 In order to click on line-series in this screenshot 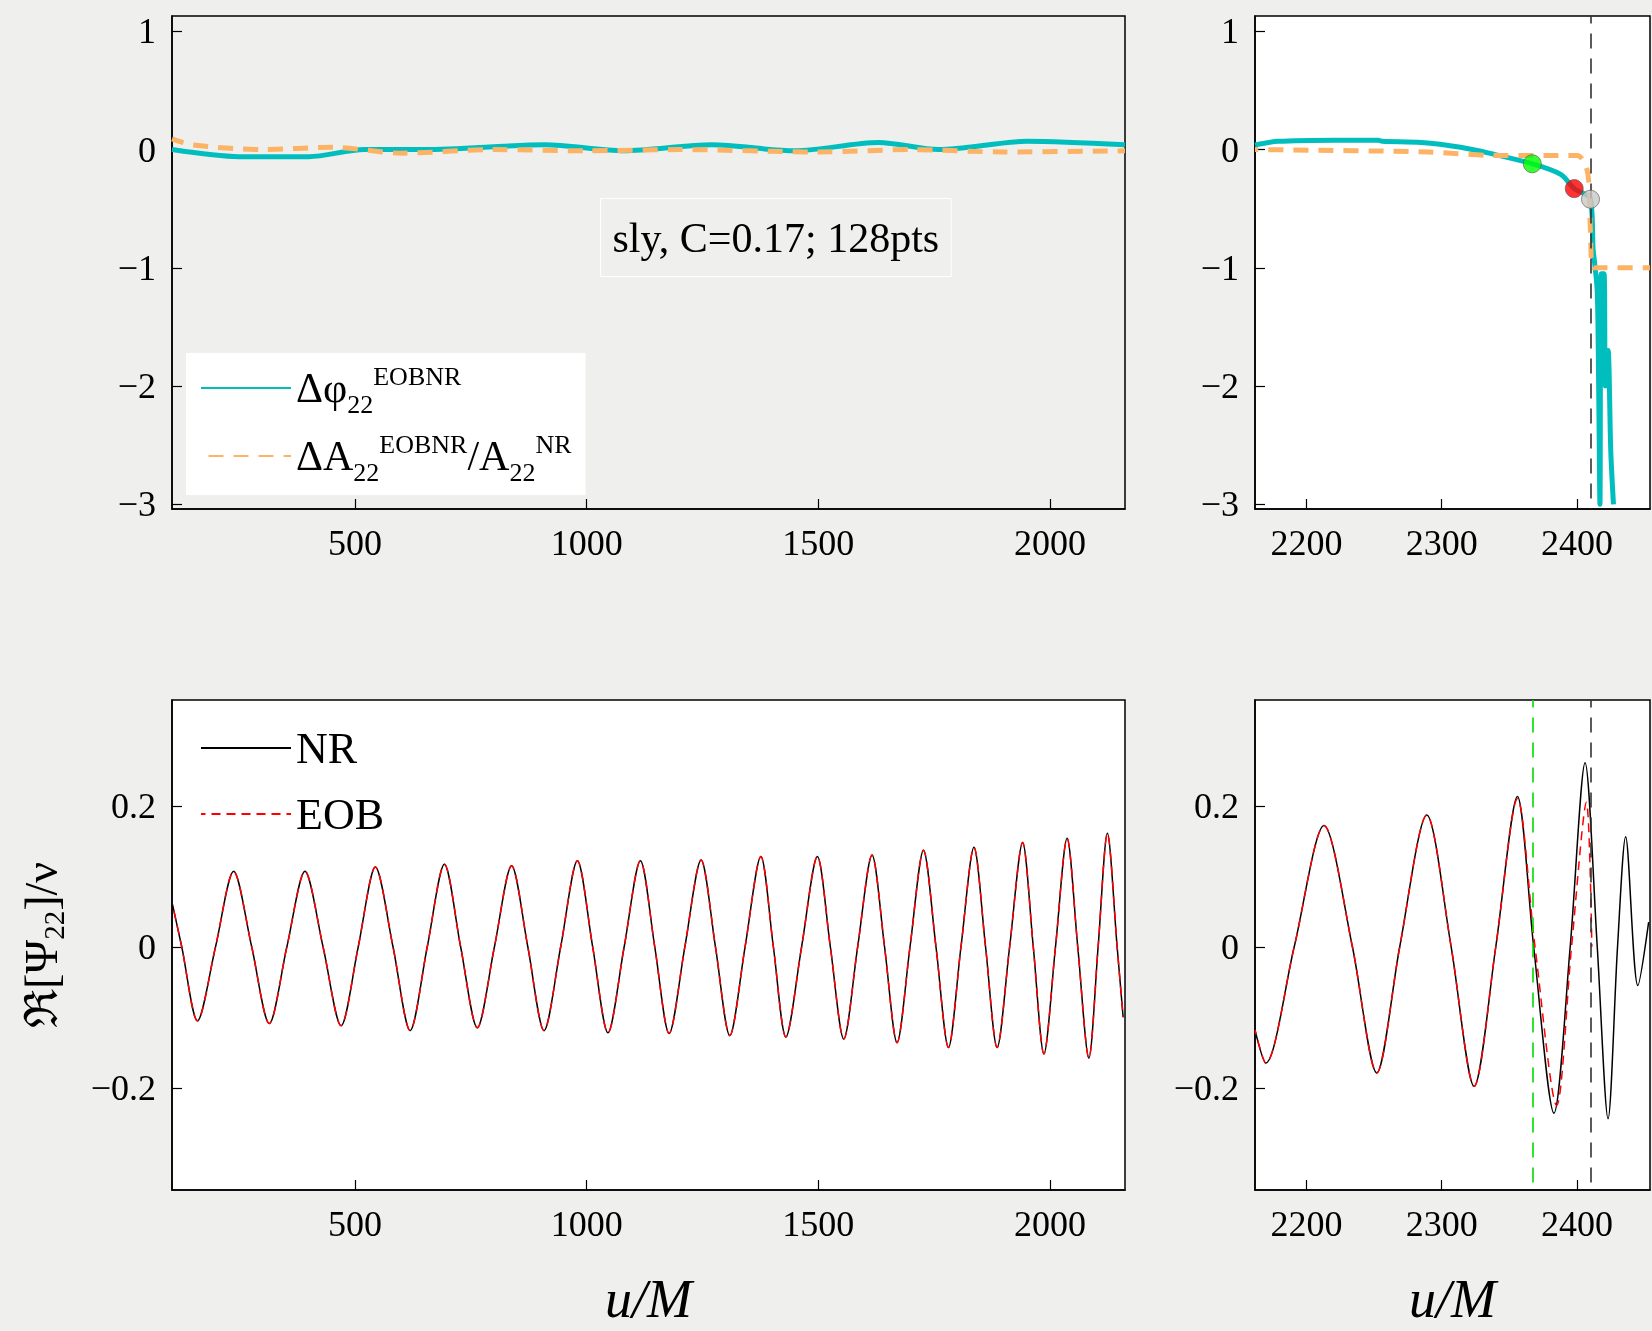, I will do `click(1423, 952)`.